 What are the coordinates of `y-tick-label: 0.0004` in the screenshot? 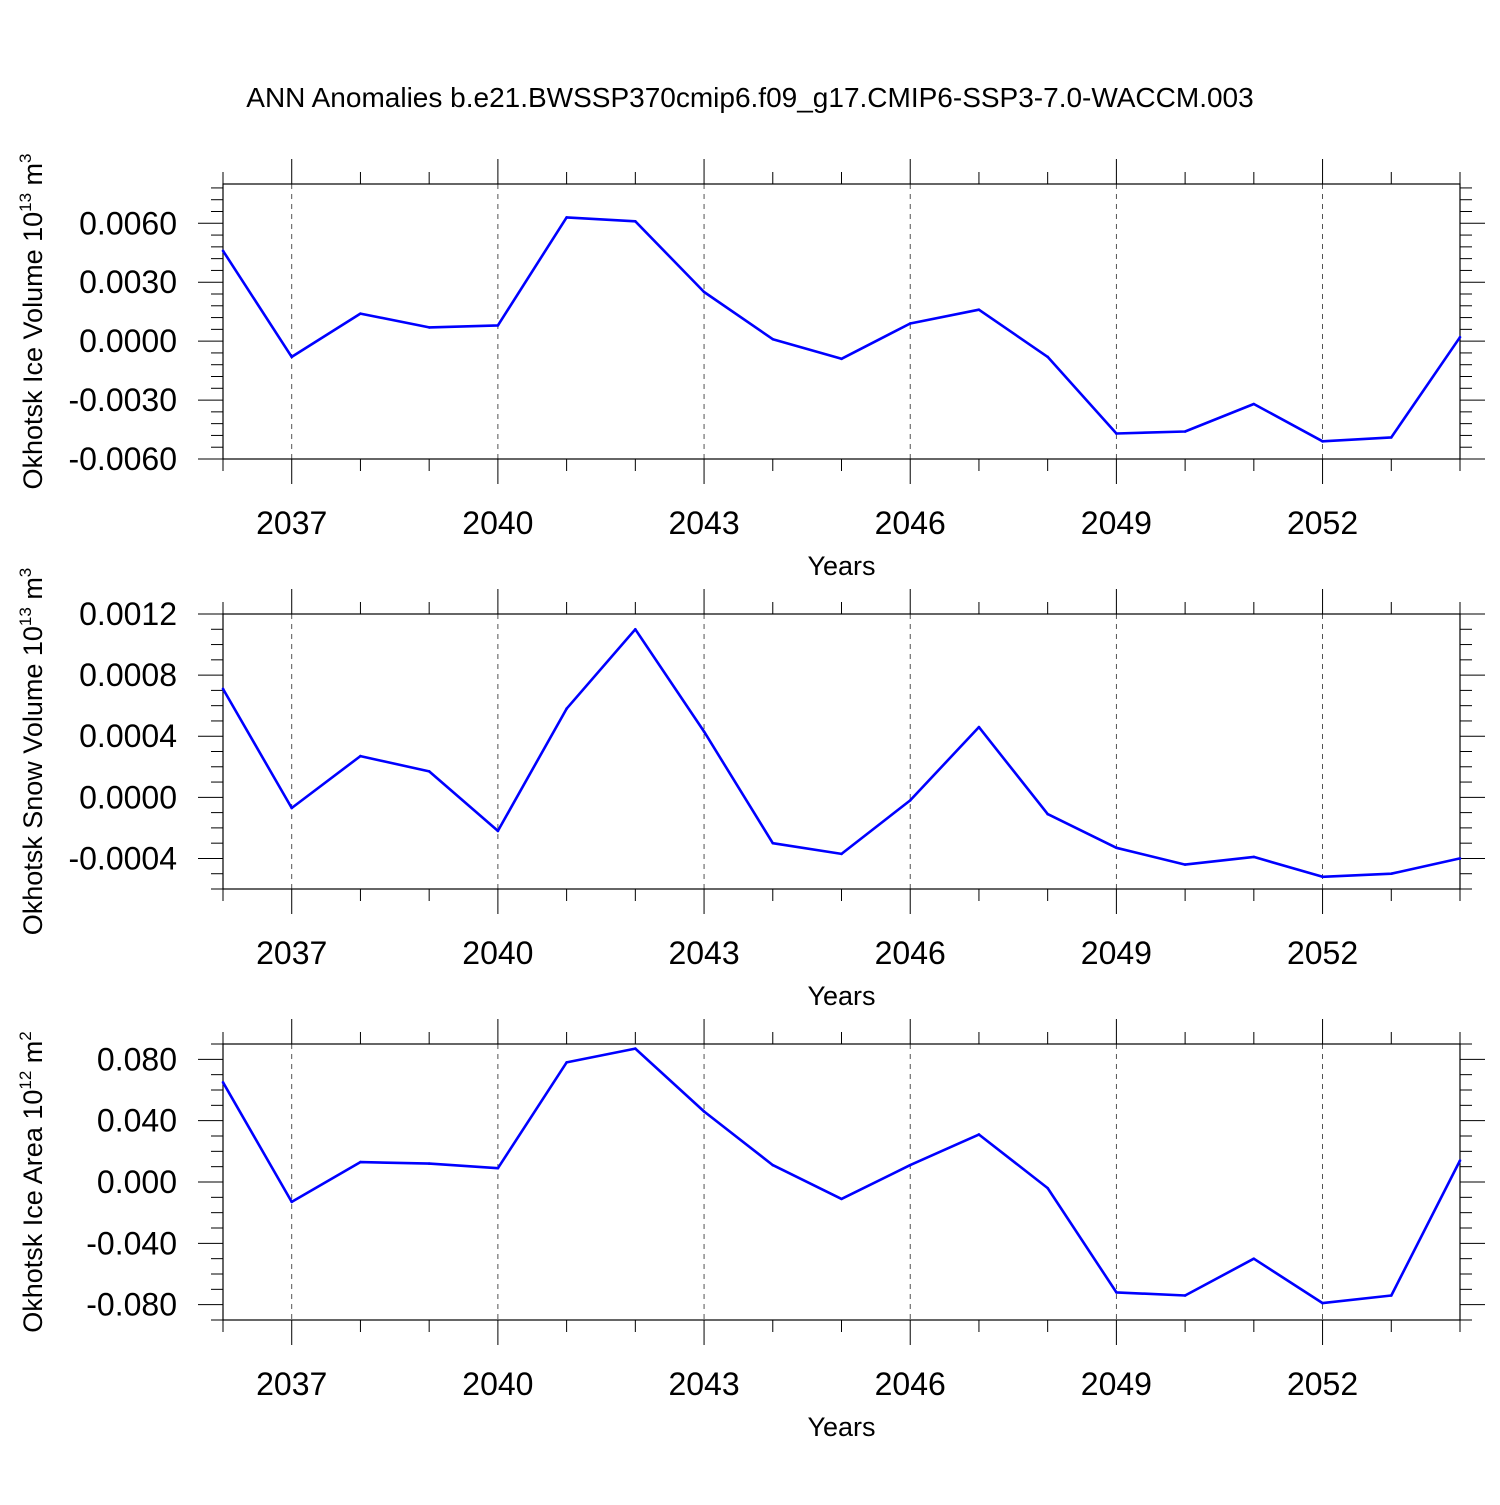 It's located at (128, 736).